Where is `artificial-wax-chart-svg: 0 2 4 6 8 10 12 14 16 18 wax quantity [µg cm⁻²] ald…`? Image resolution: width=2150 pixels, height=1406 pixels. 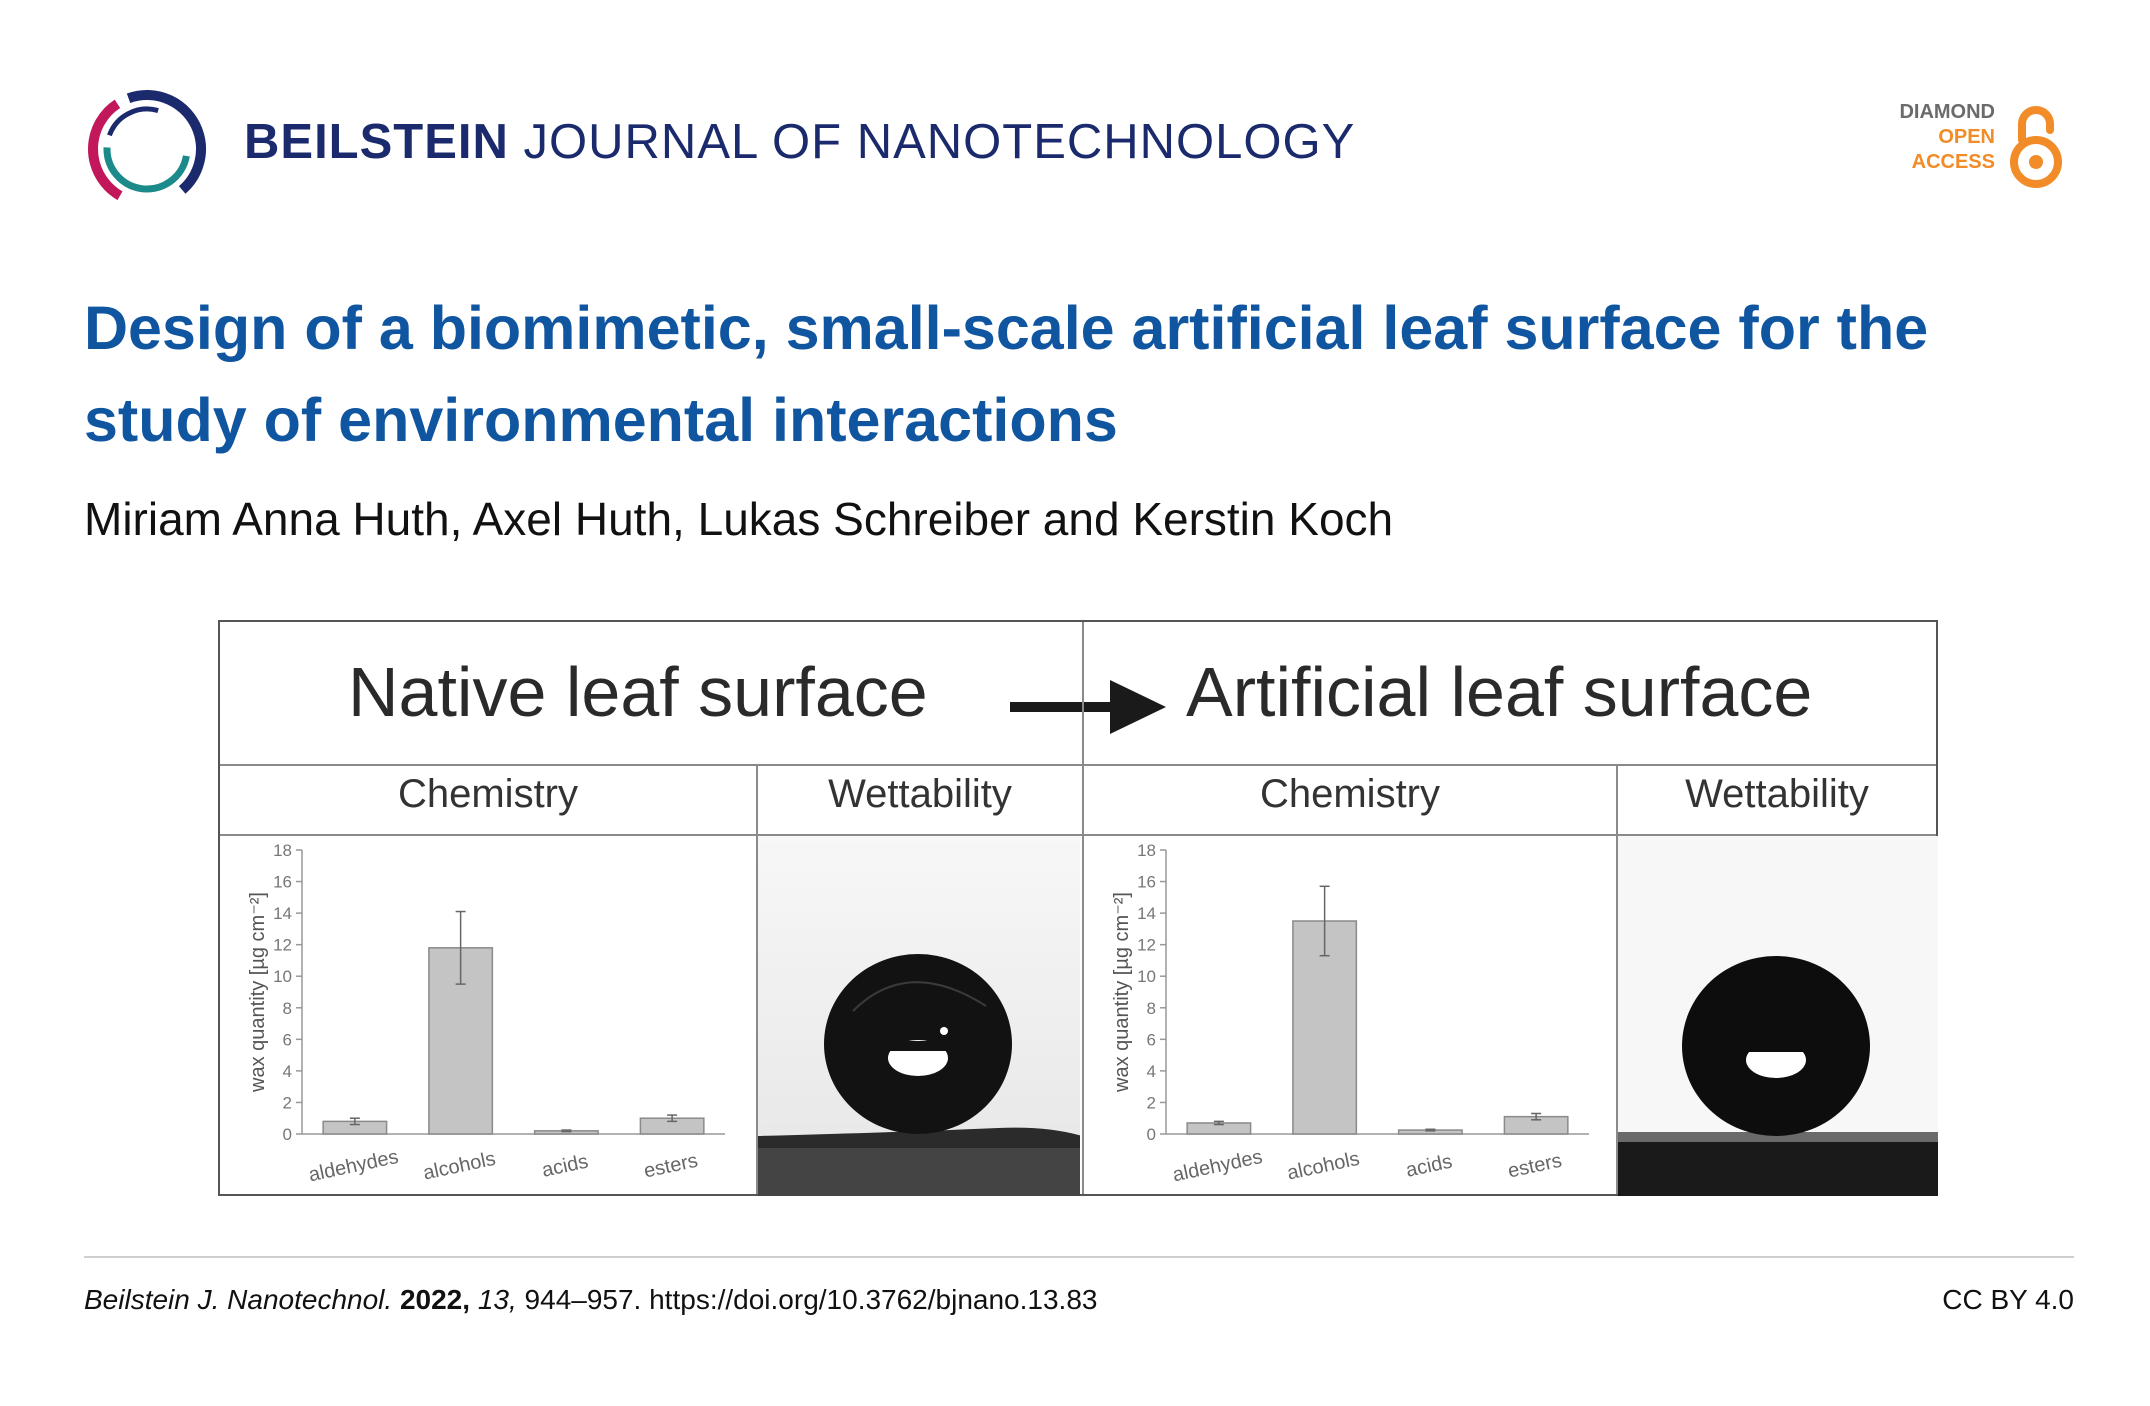 artificial-wax-chart-svg: 0 2 4 6 8 10 12 14 16 18 wax quantity [µg cm⁻²] ald… is located at coordinates (1350, 1013).